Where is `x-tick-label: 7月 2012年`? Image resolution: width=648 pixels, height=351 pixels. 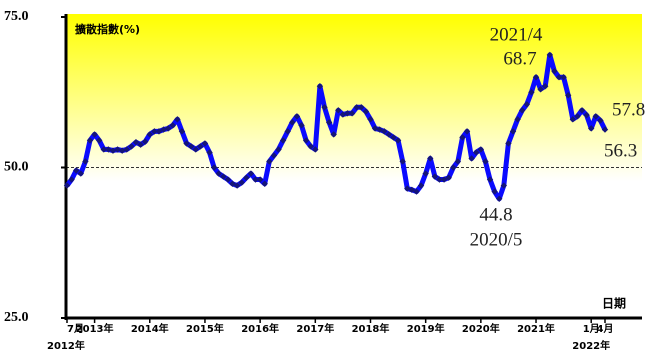
x-tick-label: 7月 2012年 is located at coordinates (66, 337).